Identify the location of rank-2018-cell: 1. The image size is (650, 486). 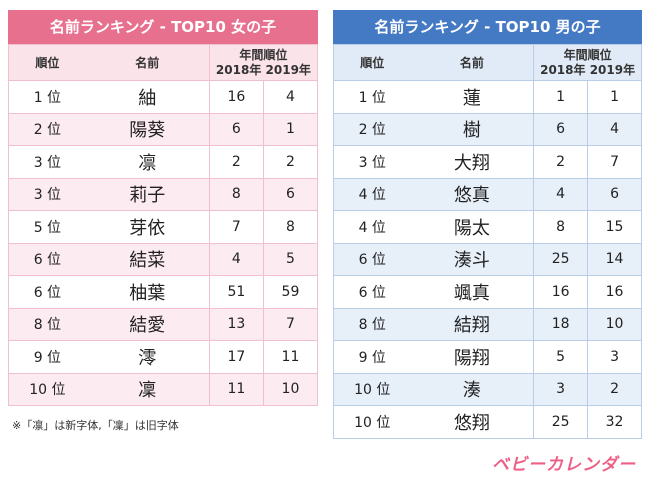
(560, 97).